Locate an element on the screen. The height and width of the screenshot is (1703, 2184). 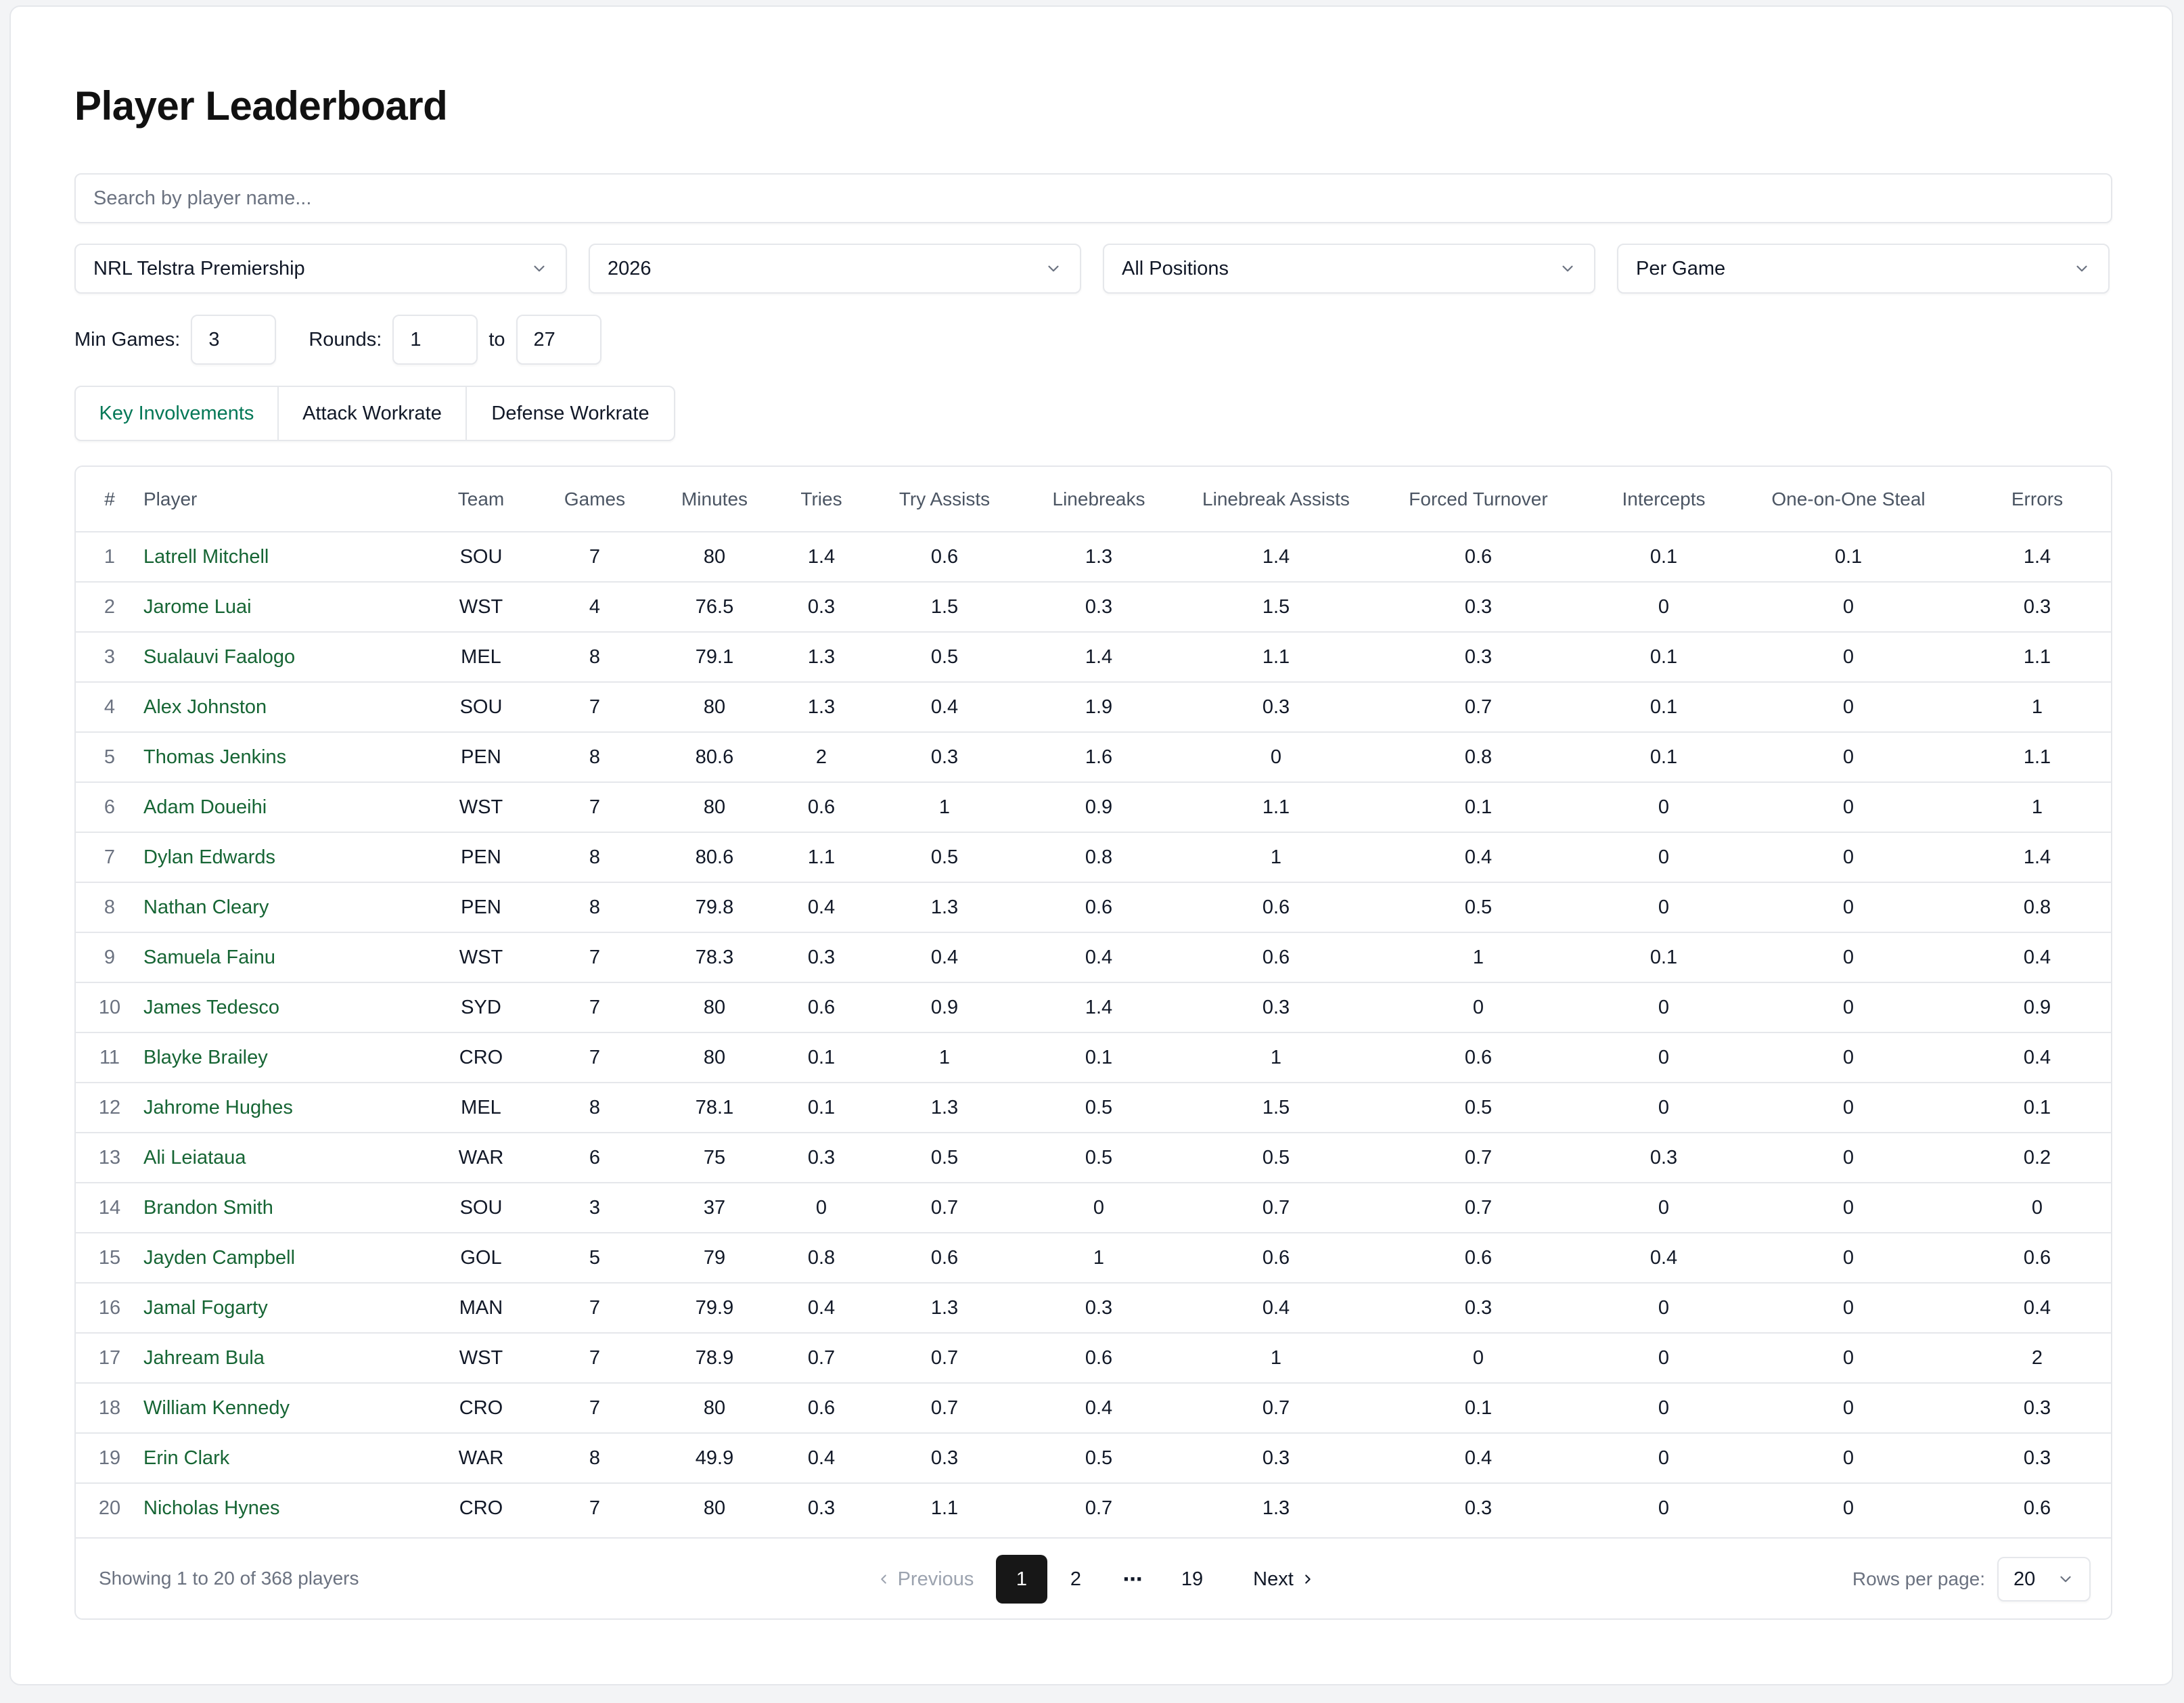
cell-team: PEN is located at coordinates (481, 907).